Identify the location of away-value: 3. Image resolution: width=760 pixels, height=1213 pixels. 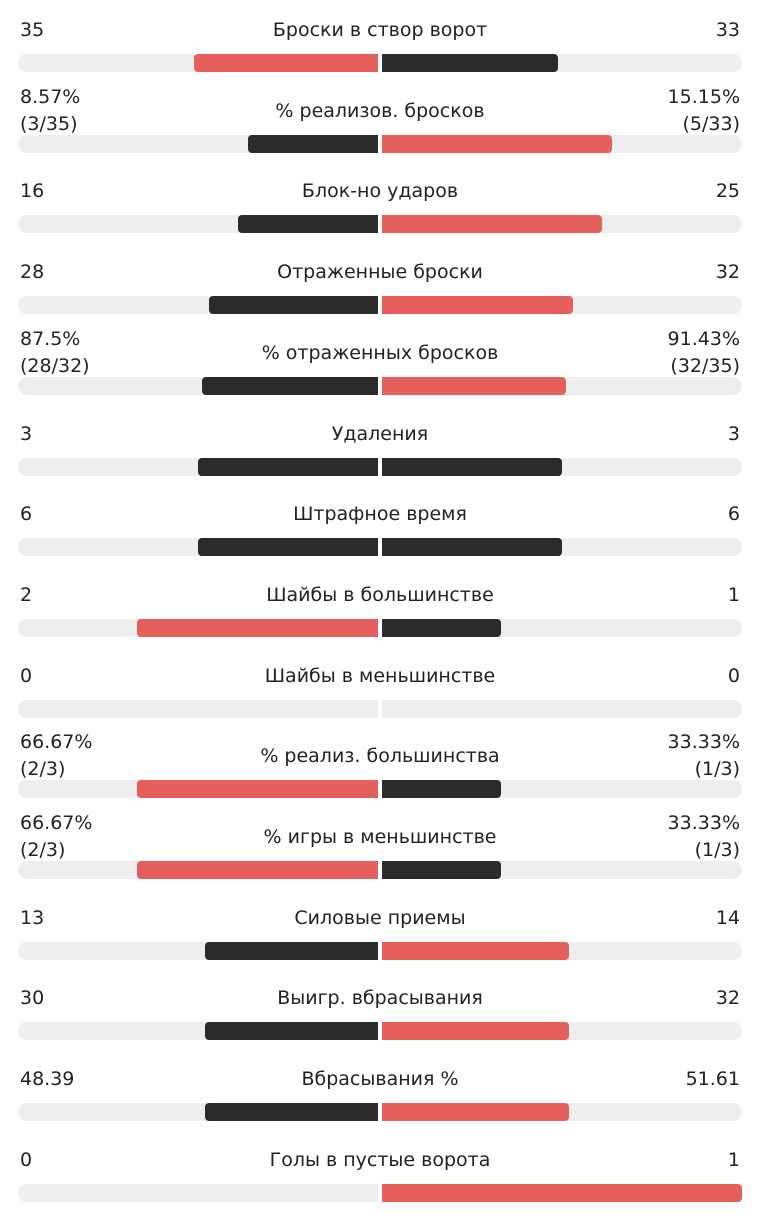
(733, 433).